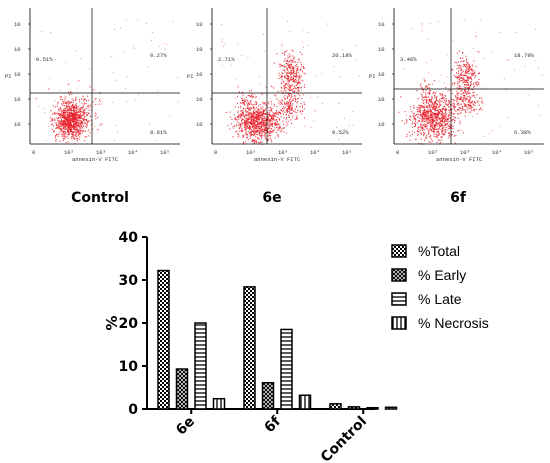  I want to click on sample-label-control: Control, so click(100, 198).